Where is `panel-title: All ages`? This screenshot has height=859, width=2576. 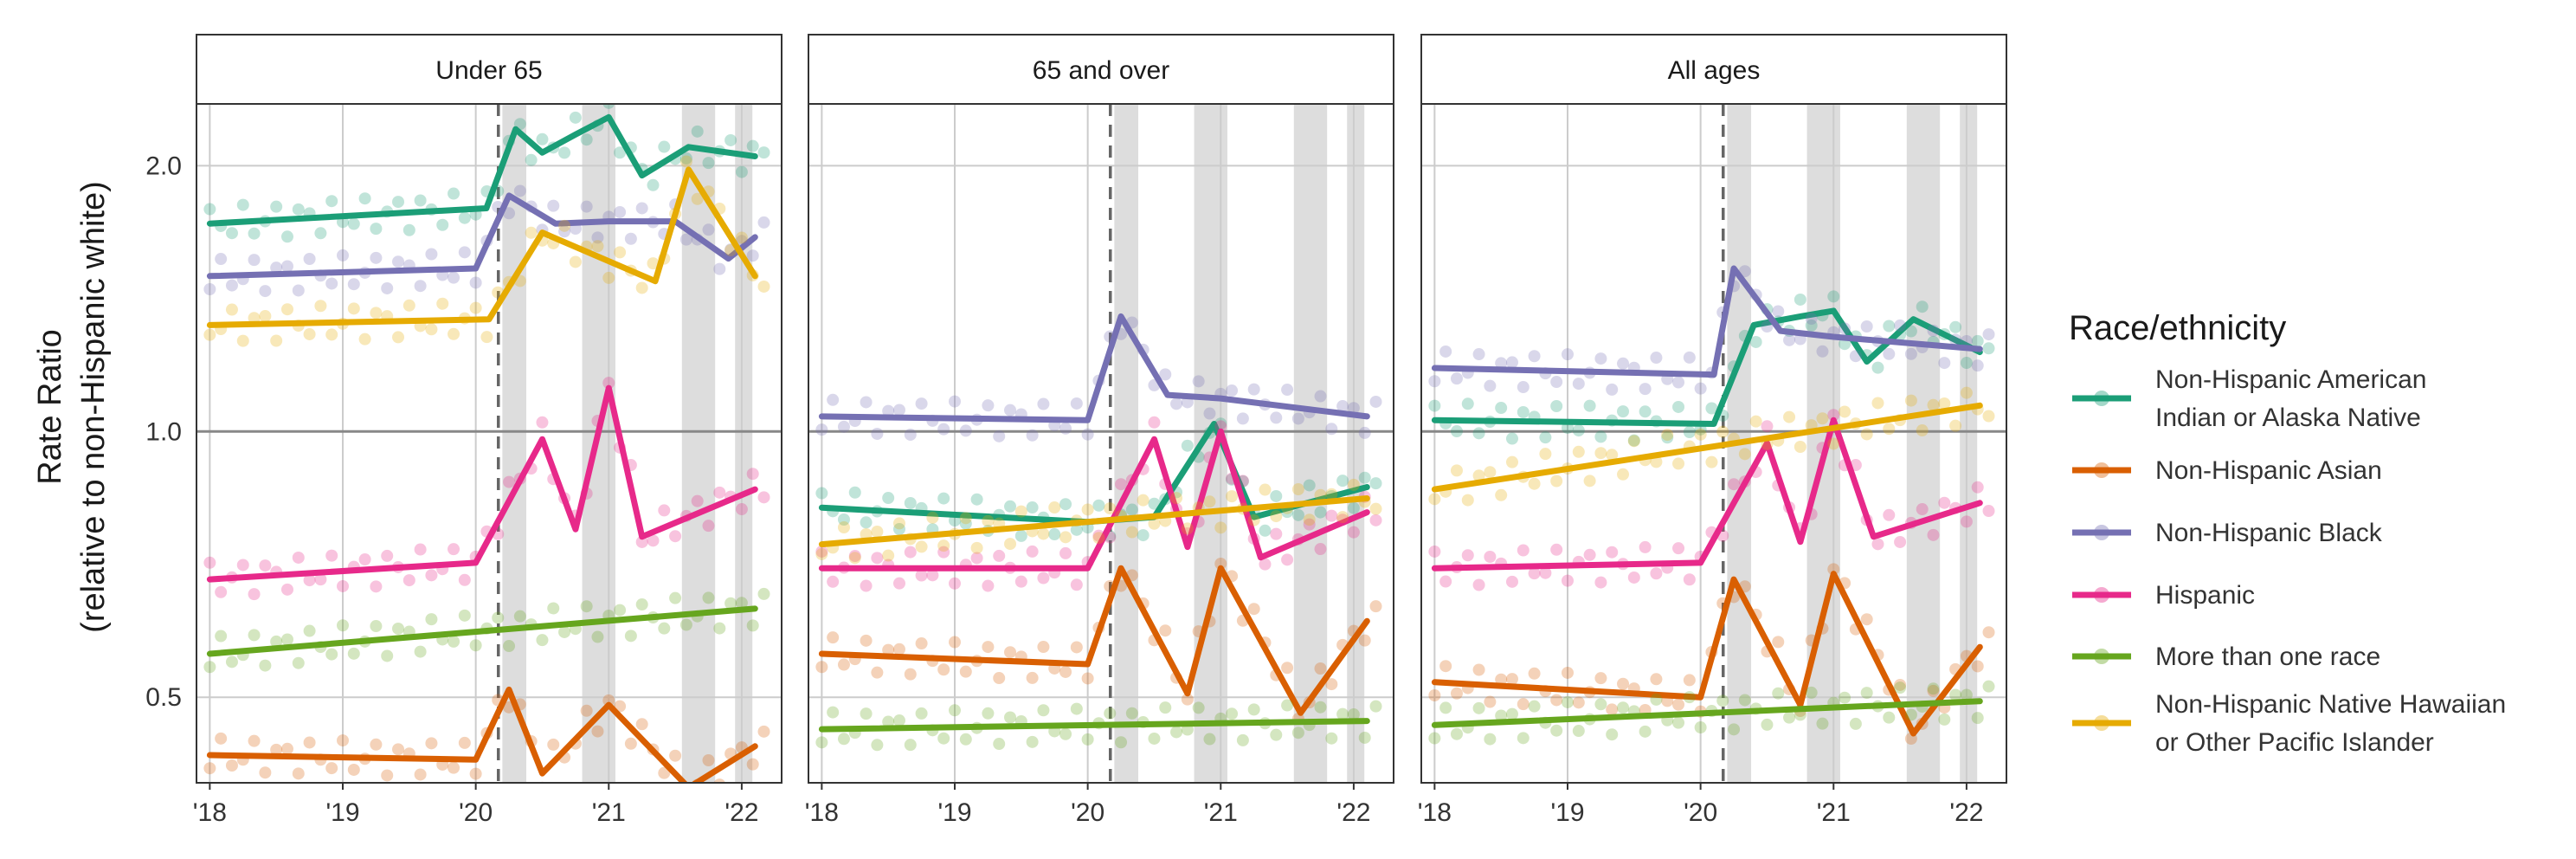
panel-title: All ages is located at coordinates (1714, 70).